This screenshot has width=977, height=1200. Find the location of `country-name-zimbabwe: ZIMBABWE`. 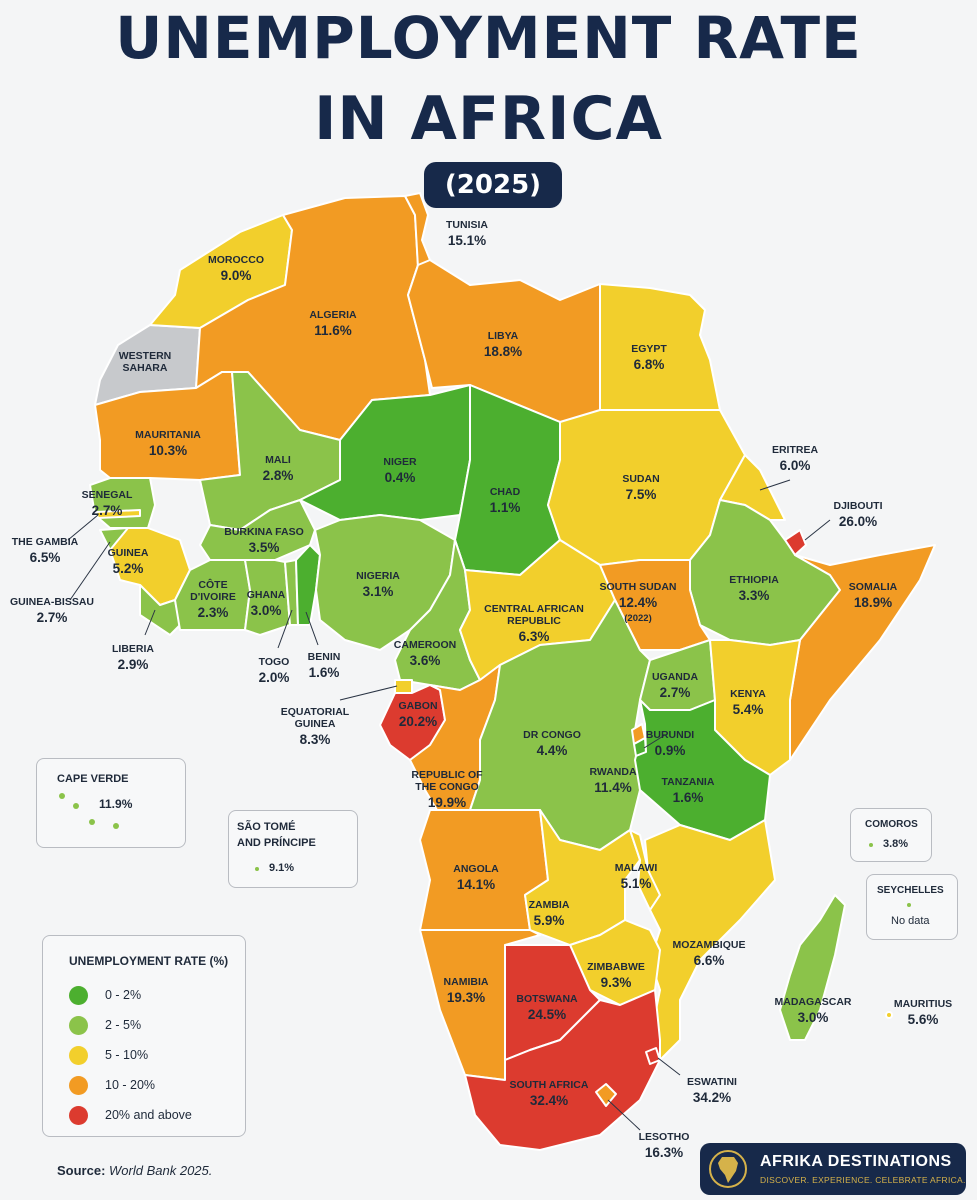

country-name-zimbabwe: ZIMBABWE is located at coordinates (616, 967).